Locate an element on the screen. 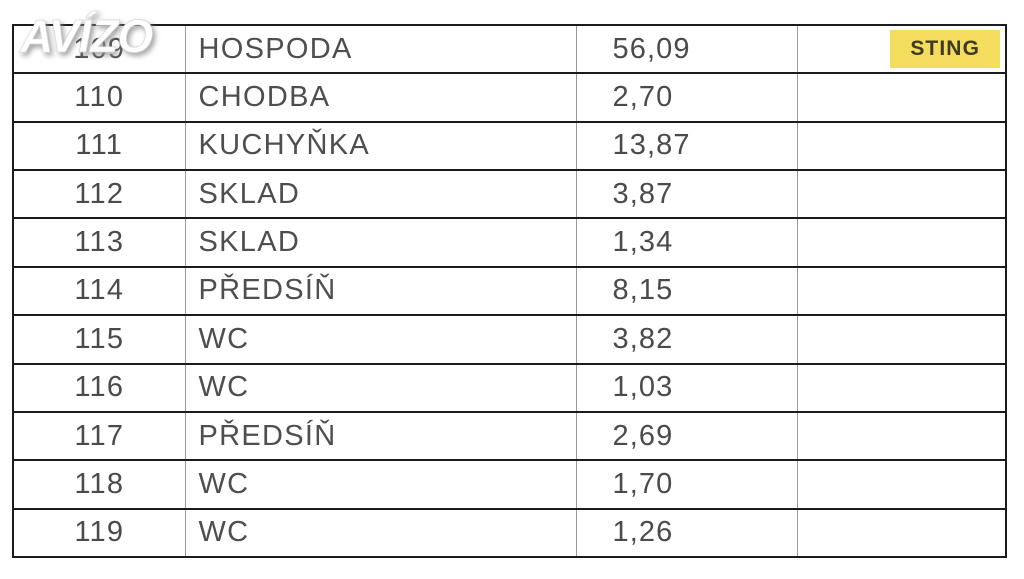  table-row: 117 PŘEDSÍŇ 2,69 is located at coordinates (509, 436).